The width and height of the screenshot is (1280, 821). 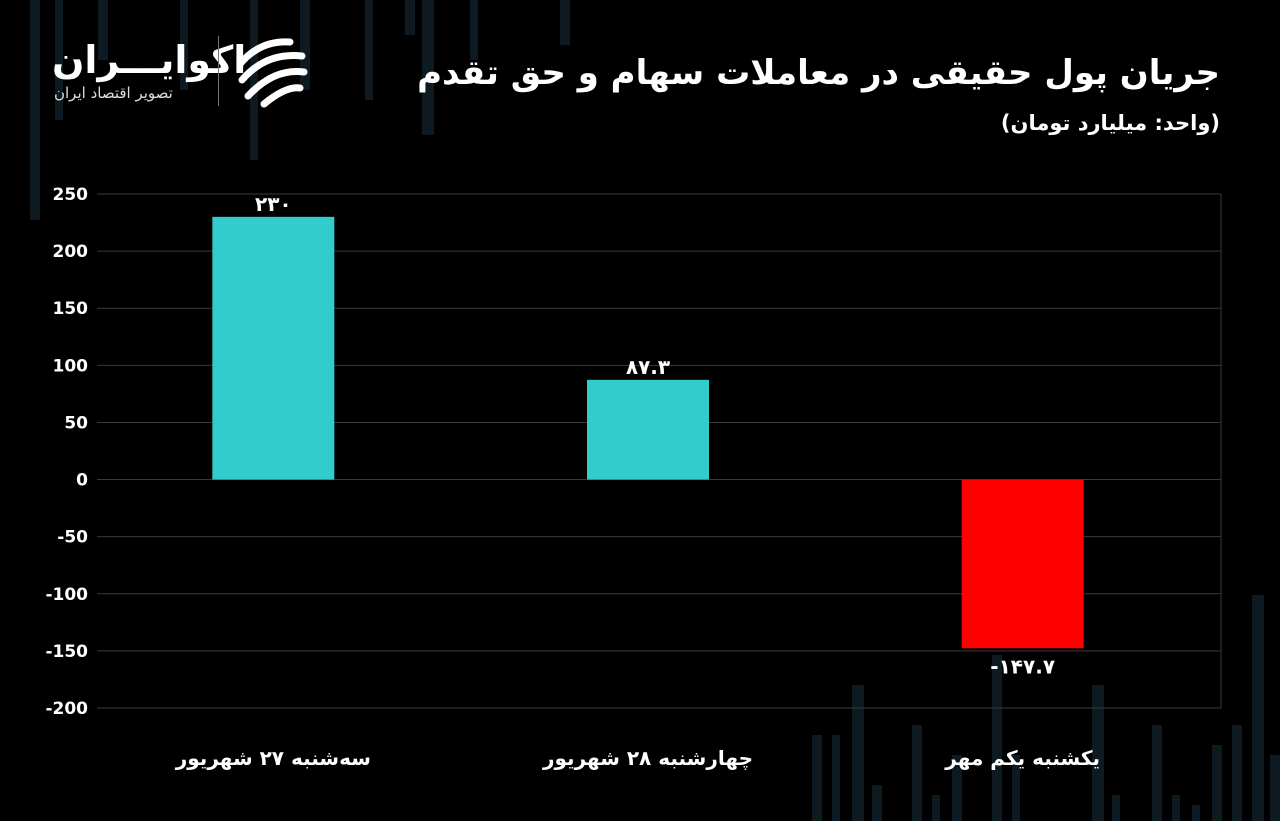 What do you see at coordinates (648, 367) in the screenshot?
I see `bar-value-label: ۸۷.۳` at bounding box center [648, 367].